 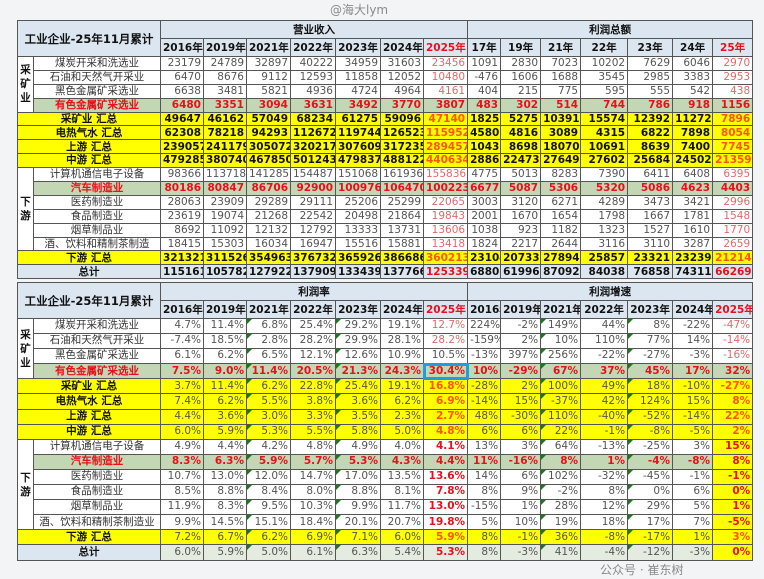 What do you see at coordinates (561, 244) in the screenshot?
I see `cell-value: 2644` at bounding box center [561, 244].